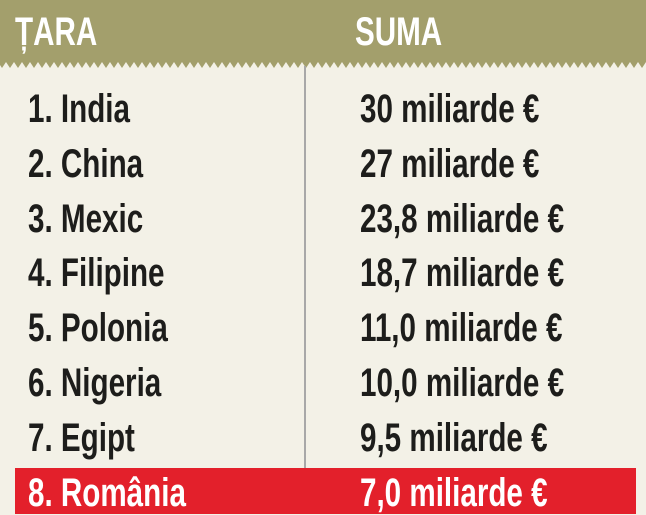 Image resolution: width=646 pixels, height=515 pixels. I want to click on country-cell: 7. Egipt, so click(81, 437).